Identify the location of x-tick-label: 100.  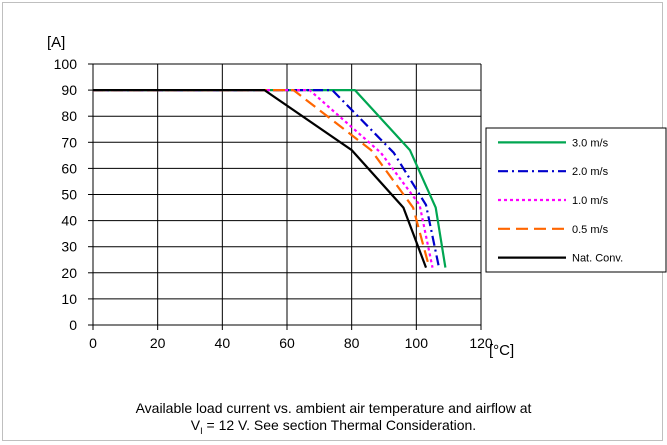
(417, 343).